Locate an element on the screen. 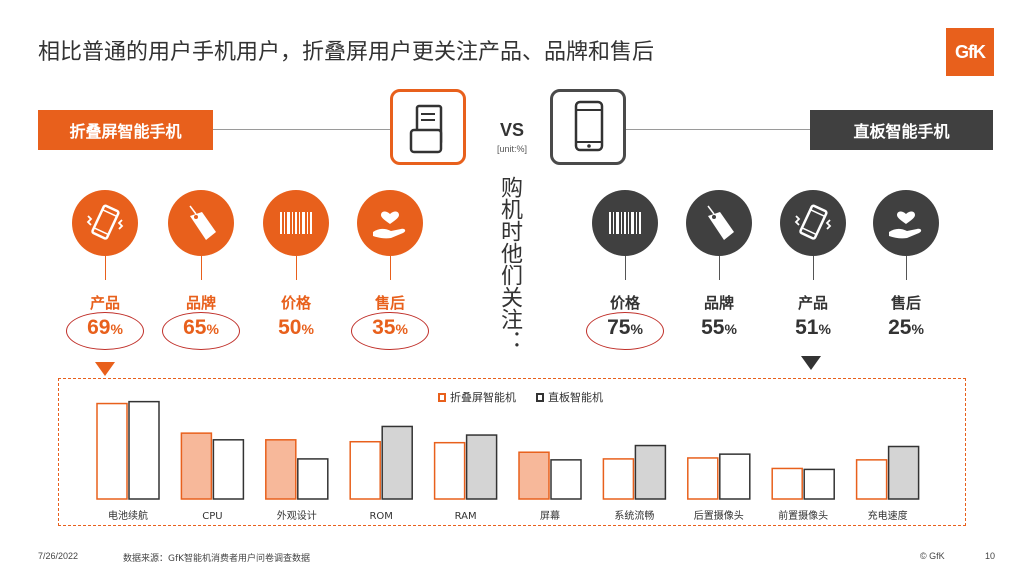 Image resolution: width=1024 pixels, height=576 pixels. bar-phone-connector-line is located at coordinates (718, 129).